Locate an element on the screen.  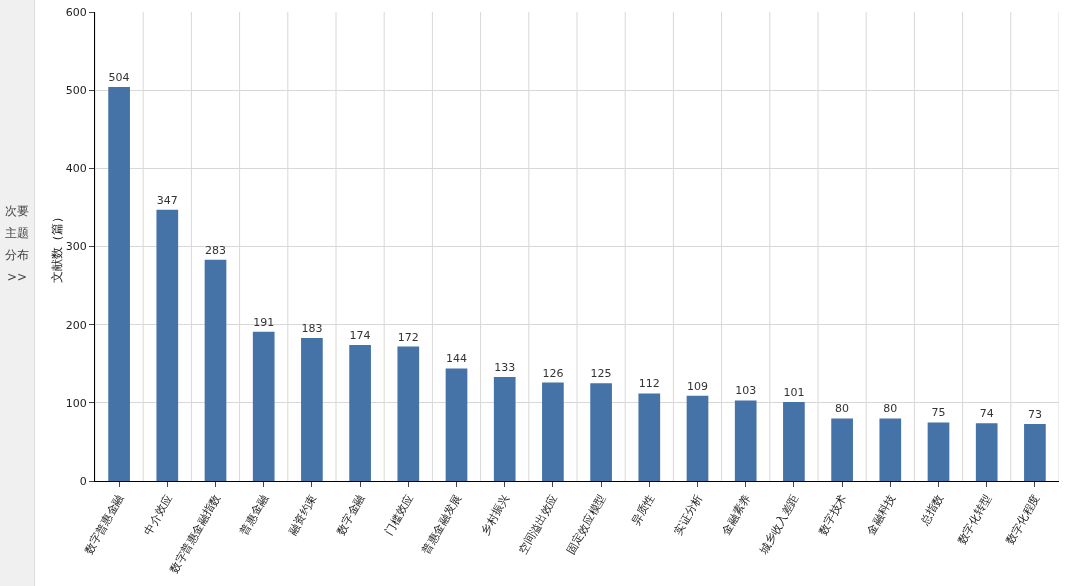
data-label: 144 is located at coordinates (457, 359).